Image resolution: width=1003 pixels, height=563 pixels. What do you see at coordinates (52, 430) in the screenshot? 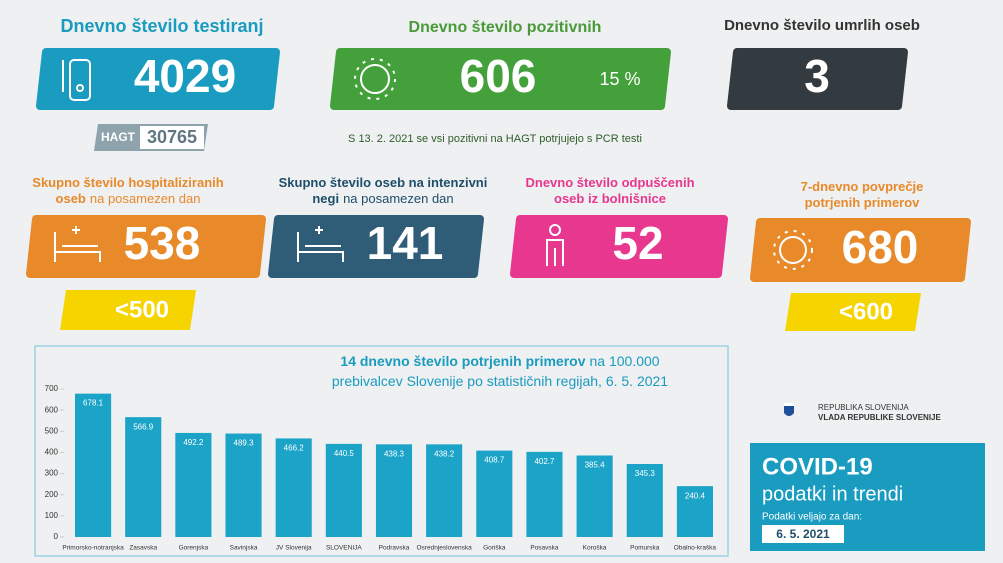
I see `y-tick-label: 500` at bounding box center [52, 430].